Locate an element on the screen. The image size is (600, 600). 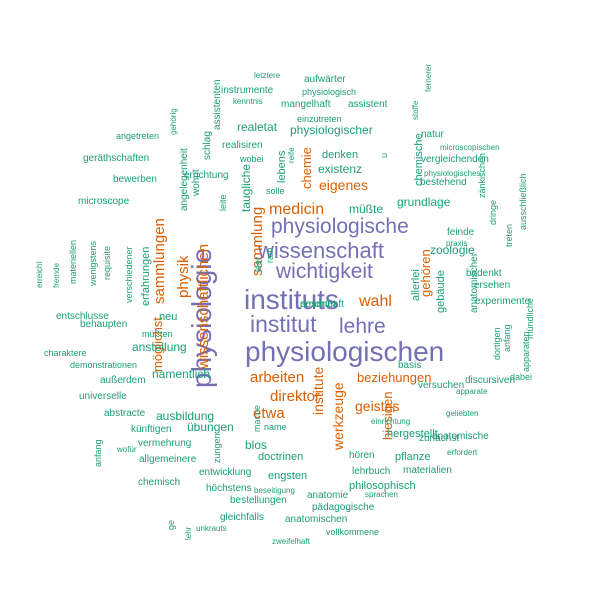
cloud-word: dringe is located at coordinates (493, 212).